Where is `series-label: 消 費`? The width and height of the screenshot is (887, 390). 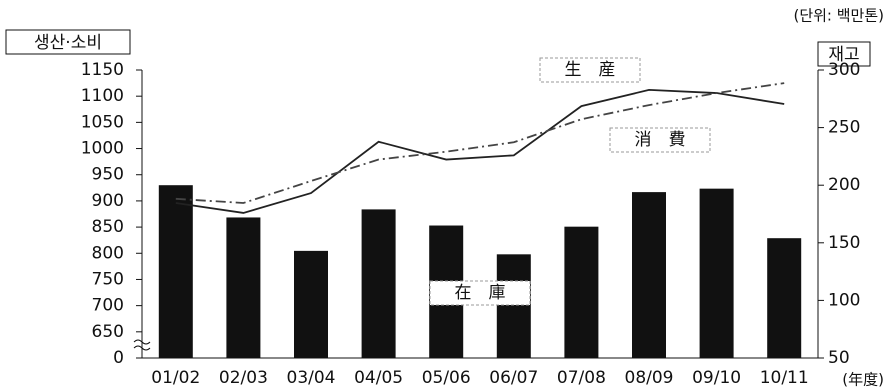
series-label: 消 費 is located at coordinates (660, 140).